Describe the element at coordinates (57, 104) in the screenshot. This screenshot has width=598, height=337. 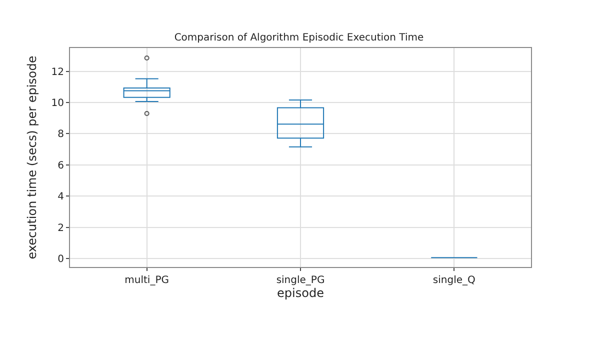
I see `y-tick-label: 10` at that location.